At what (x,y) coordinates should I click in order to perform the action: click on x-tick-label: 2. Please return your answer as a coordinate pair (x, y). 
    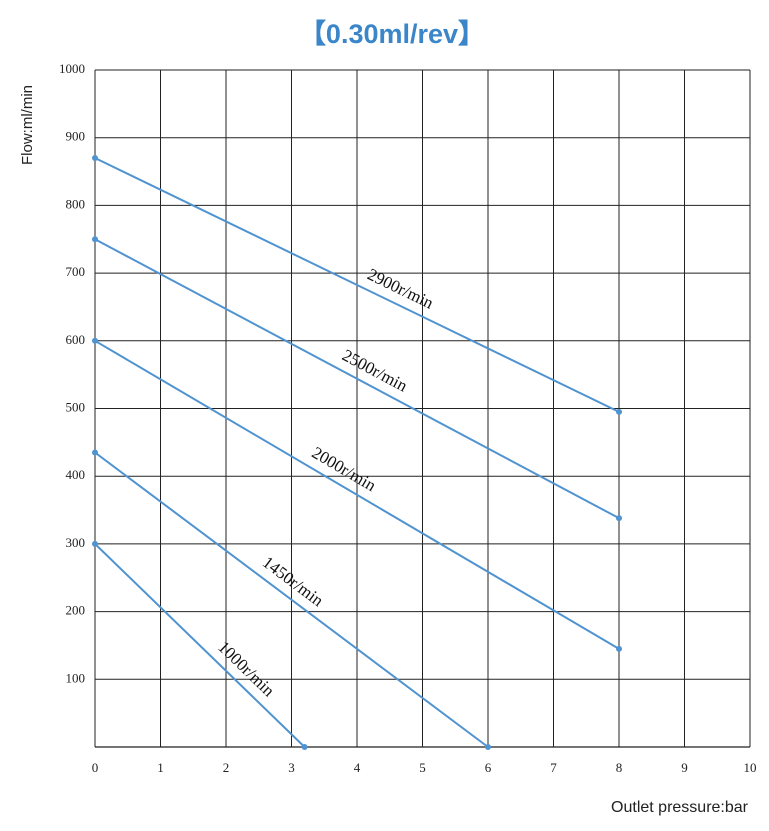
    Looking at the image, I should click on (226, 767).